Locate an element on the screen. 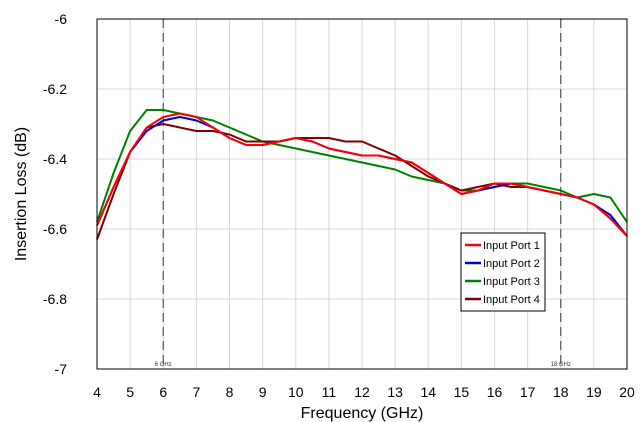  y-axis-title: Insertion Loss (dB) is located at coordinates (21, 194).